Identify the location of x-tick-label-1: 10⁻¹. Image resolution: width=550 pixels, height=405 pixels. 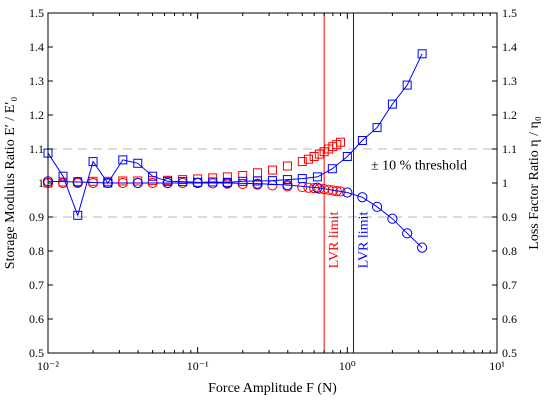
(198, 366).